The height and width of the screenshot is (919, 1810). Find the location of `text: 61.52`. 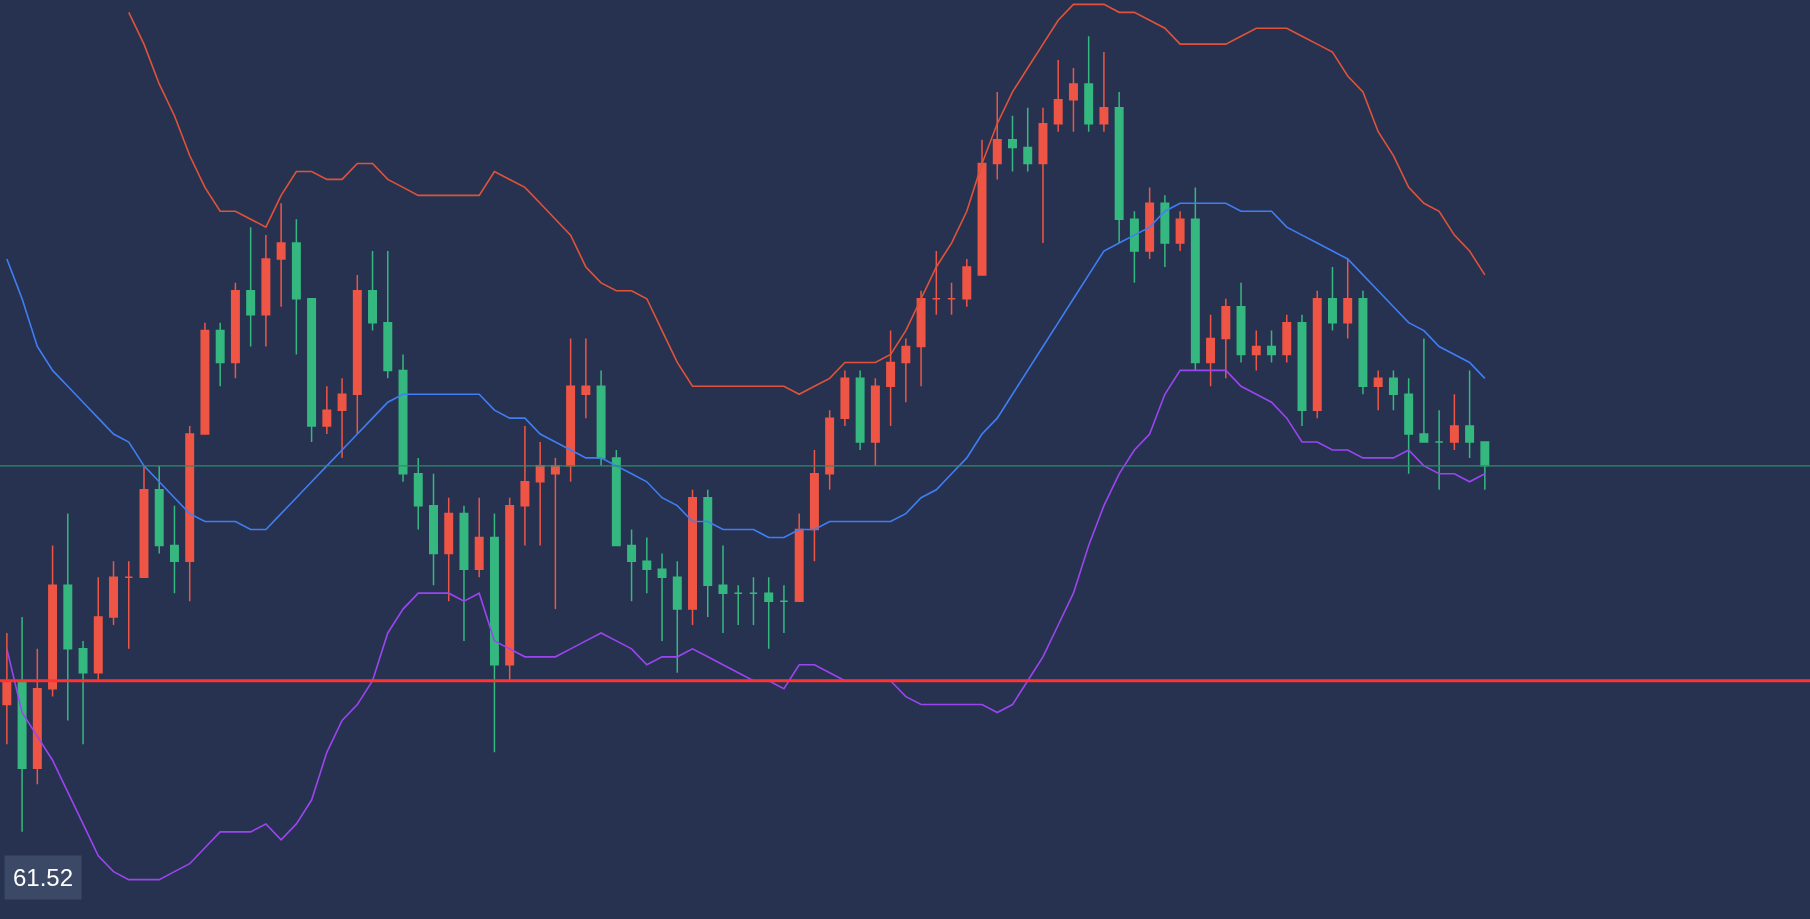

text: 61.52 is located at coordinates (43, 877).